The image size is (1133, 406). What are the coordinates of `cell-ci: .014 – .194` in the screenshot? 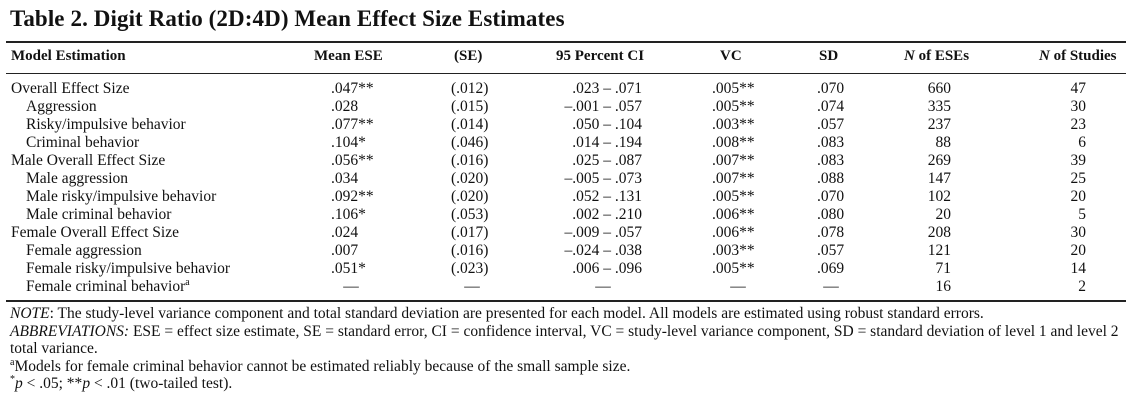 It's located at (607, 142).